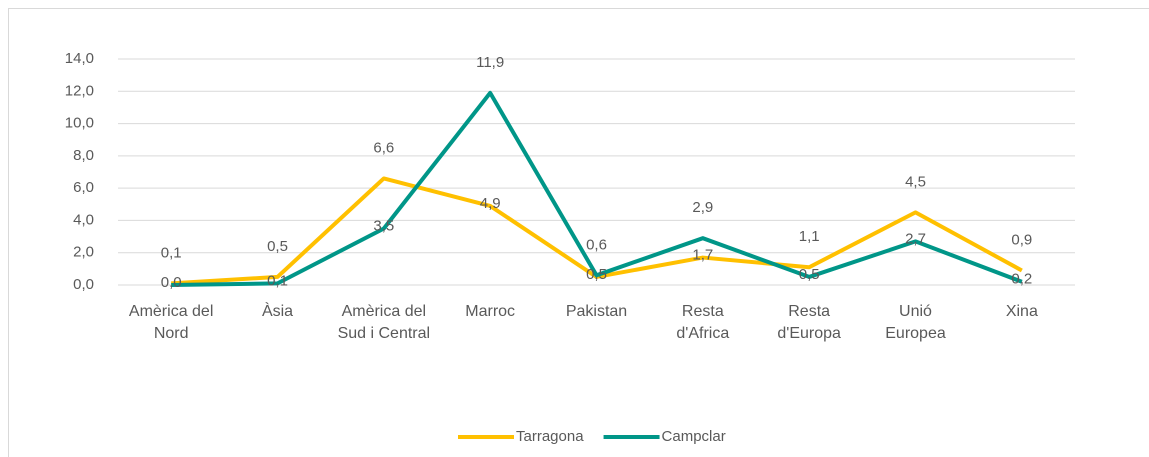  What do you see at coordinates (915, 322) in the screenshot?
I see `x-tick-label: Unió Europea` at bounding box center [915, 322].